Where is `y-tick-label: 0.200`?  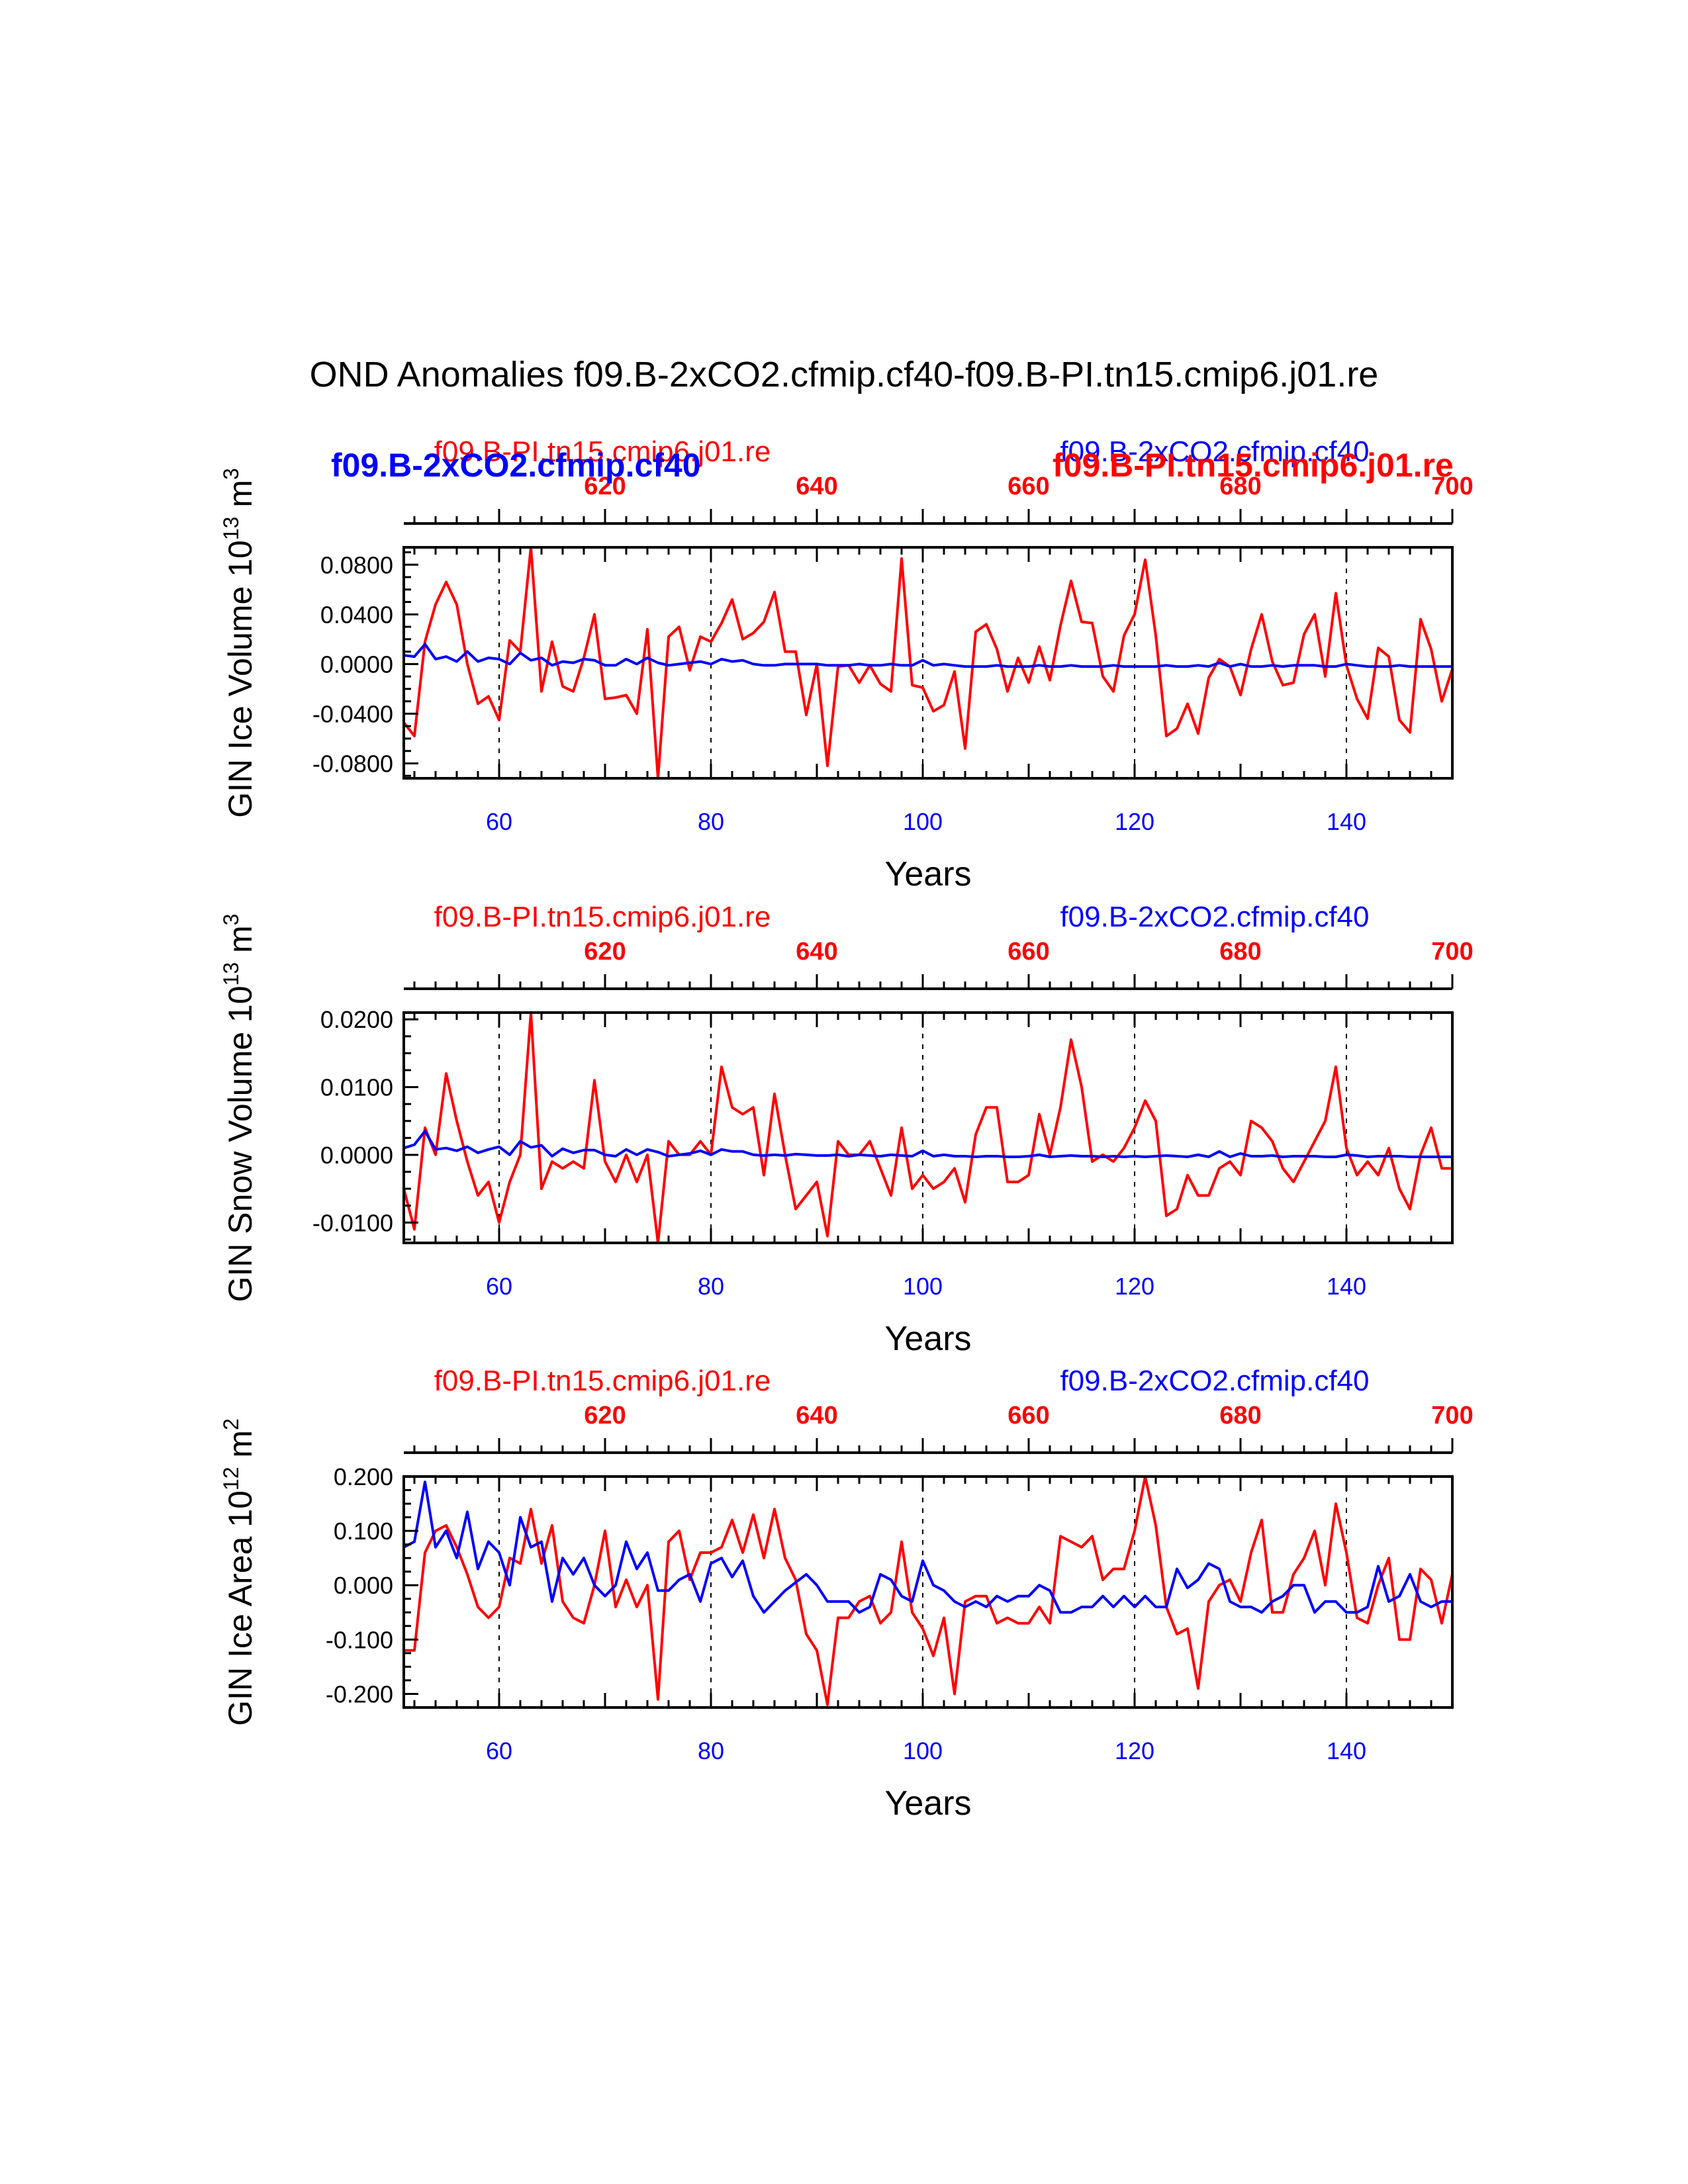
y-tick-label: 0.200 is located at coordinates (363, 1476).